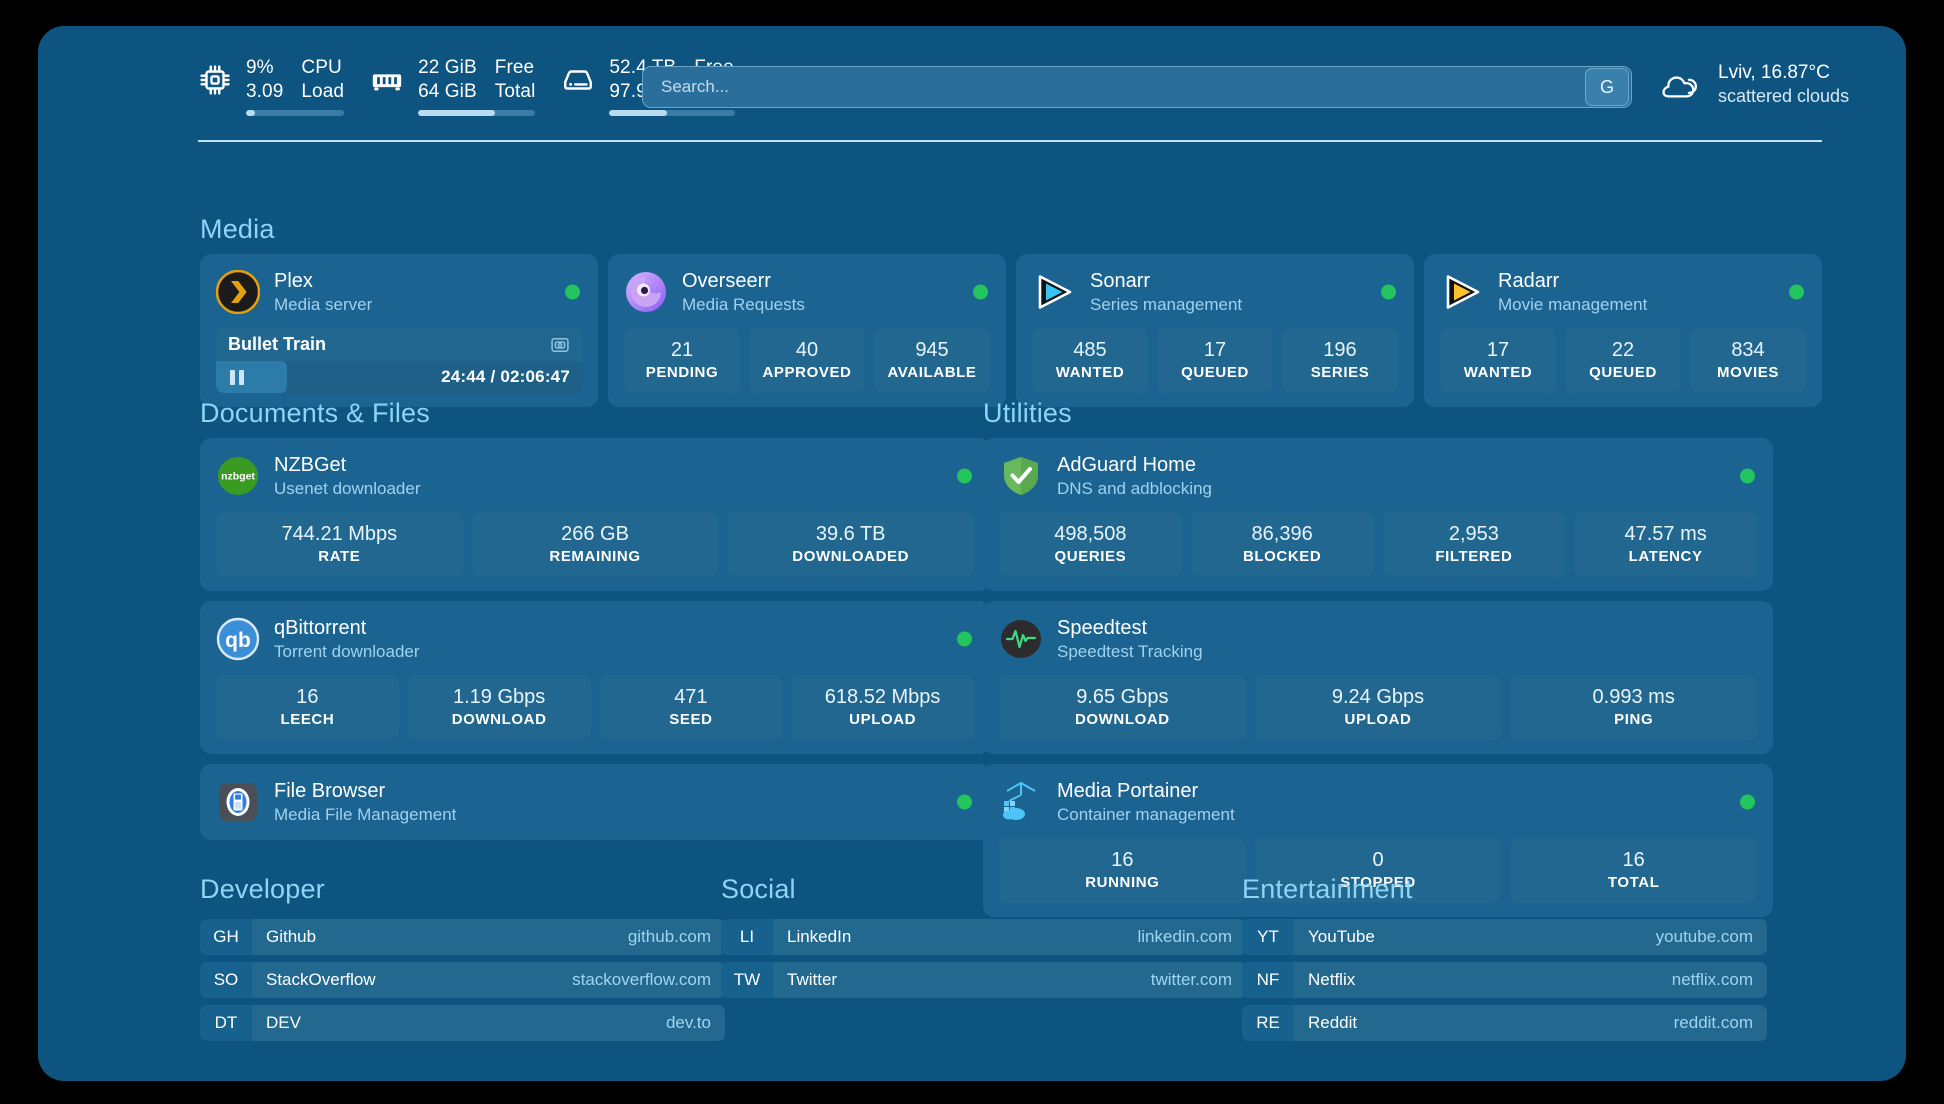 The width and height of the screenshot is (1944, 1104). What do you see at coordinates (1010, 141) in the screenshot?
I see `header-divider` at bounding box center [1010, 141].